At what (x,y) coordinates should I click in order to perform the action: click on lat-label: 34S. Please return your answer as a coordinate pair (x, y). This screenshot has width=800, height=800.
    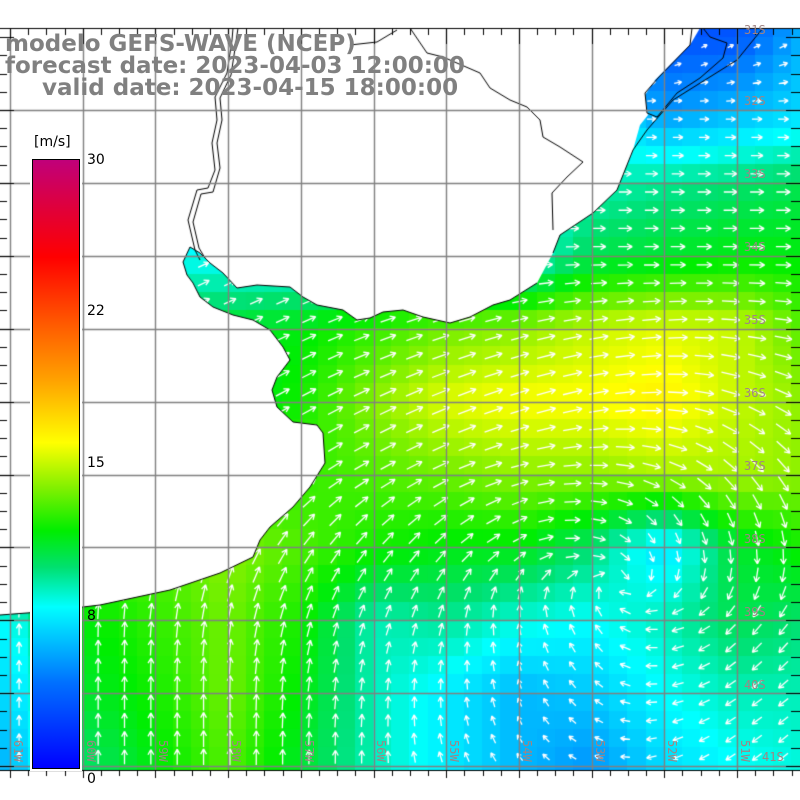
    Looking at the image, I should click on (755, 247).